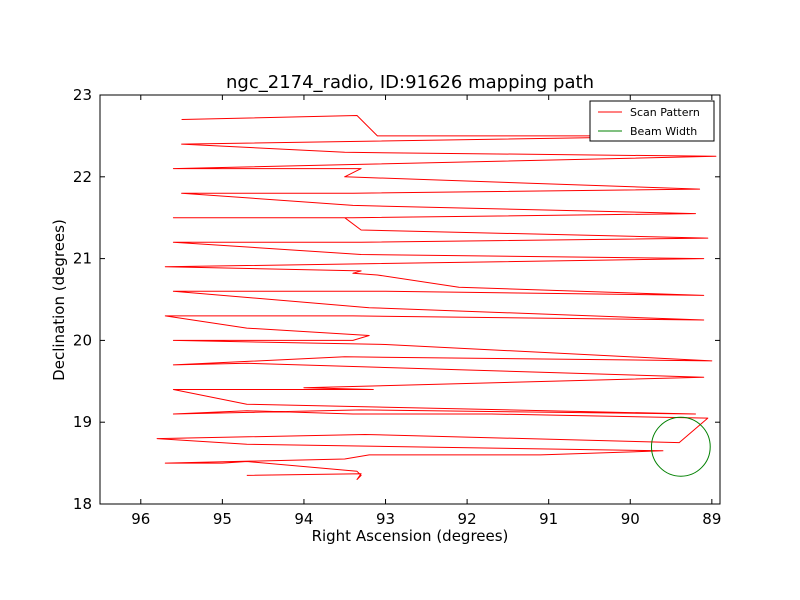  Describe the element at coordinates (548, 519) in the screenshot. I see `x-tick-label: 91` at that location.